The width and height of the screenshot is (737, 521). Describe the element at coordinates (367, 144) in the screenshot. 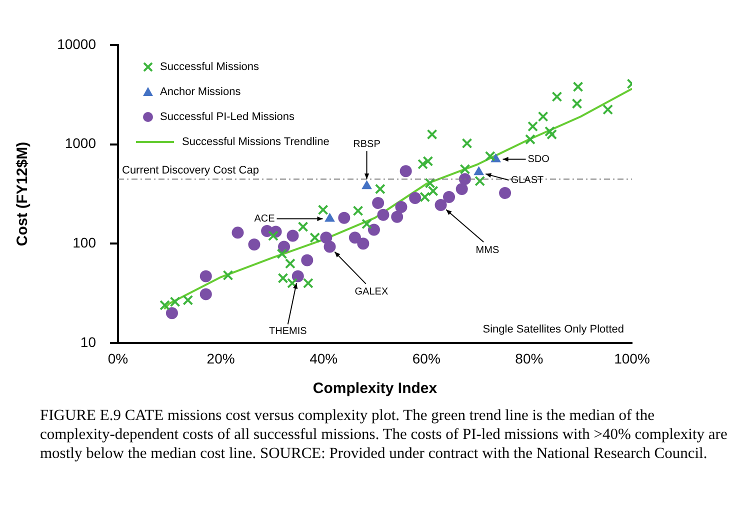

I see `annotation: RBSP` at that location.